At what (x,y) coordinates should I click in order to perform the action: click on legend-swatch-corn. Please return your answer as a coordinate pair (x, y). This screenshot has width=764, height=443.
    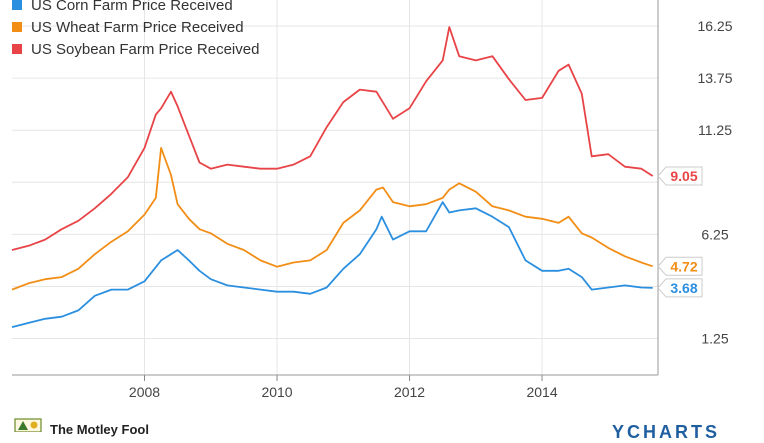
    Looking at the image, I should click on (17, 5).